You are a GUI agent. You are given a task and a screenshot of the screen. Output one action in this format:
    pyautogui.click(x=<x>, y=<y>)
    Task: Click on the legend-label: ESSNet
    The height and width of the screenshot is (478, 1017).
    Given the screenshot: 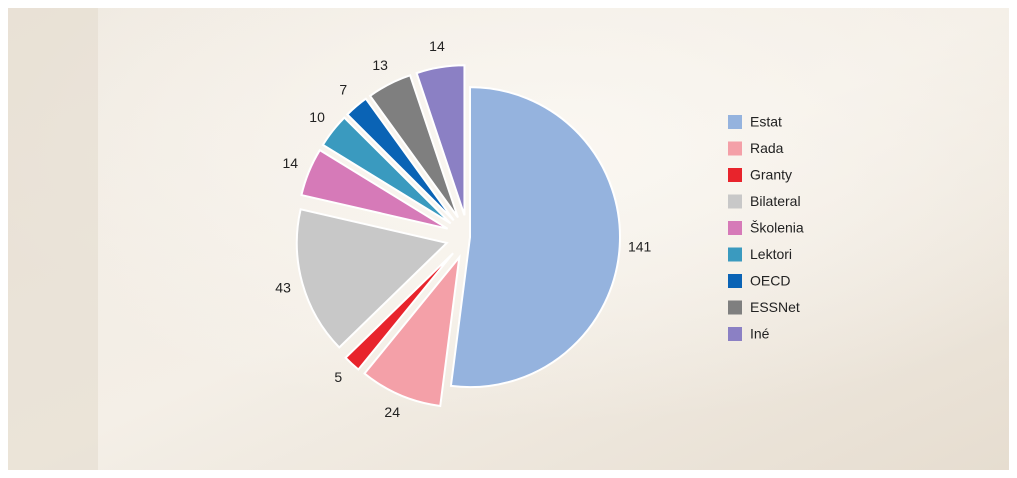 What is the action you would take?
    pyautogui.click(x=775, y=307)
    